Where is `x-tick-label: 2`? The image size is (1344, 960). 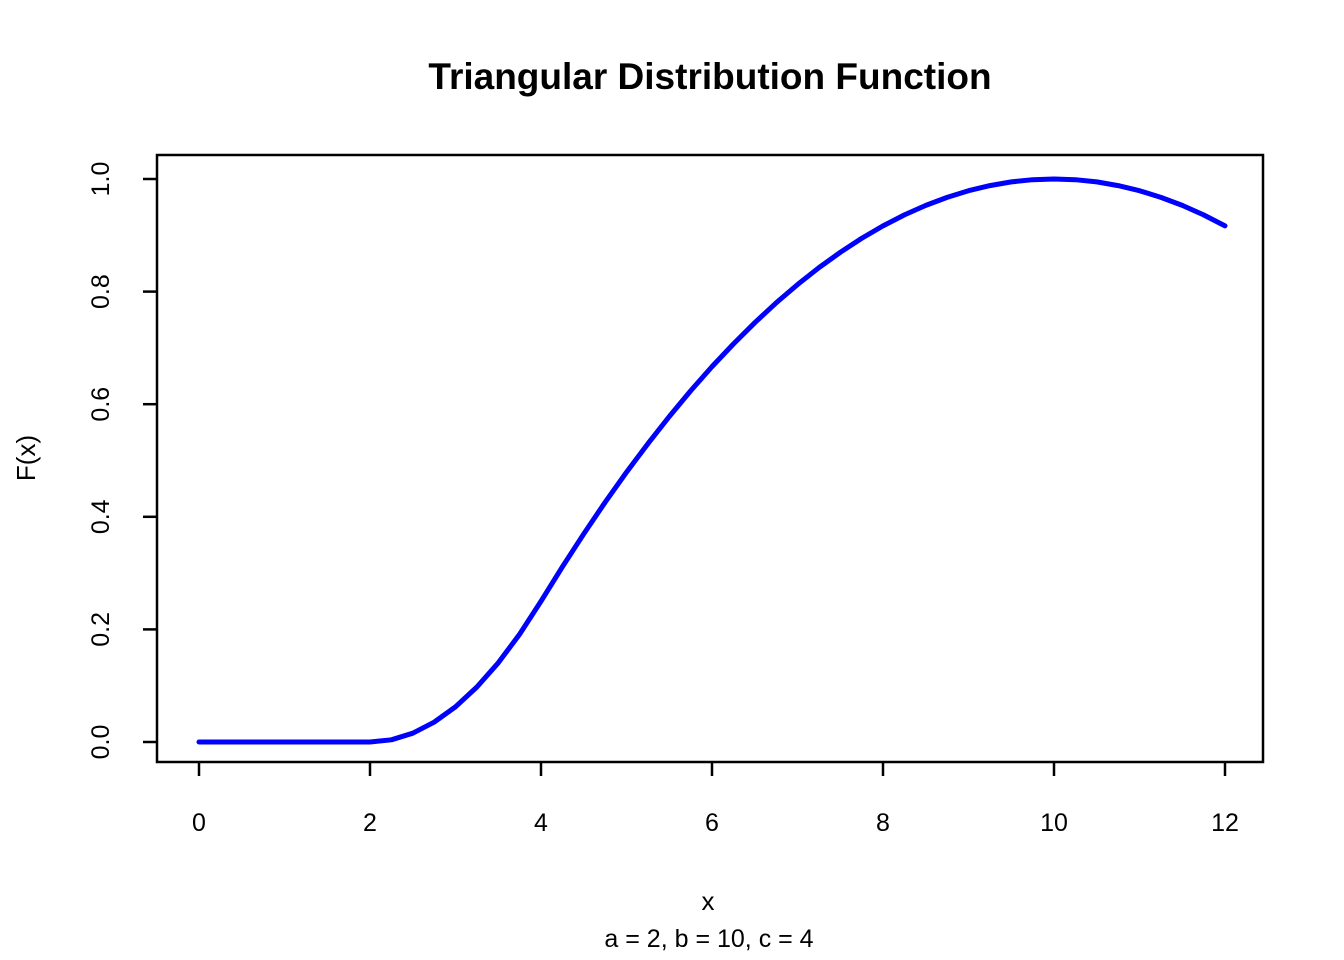
x-tick-label: 2 is located at coordinates (370, 823).